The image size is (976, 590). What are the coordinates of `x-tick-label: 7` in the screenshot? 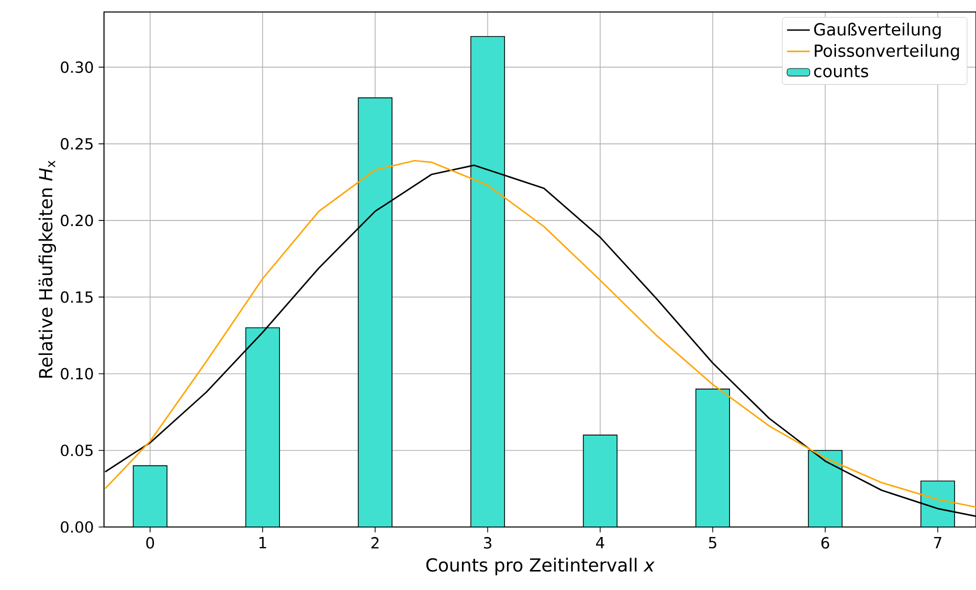 It's located at (938, 542).